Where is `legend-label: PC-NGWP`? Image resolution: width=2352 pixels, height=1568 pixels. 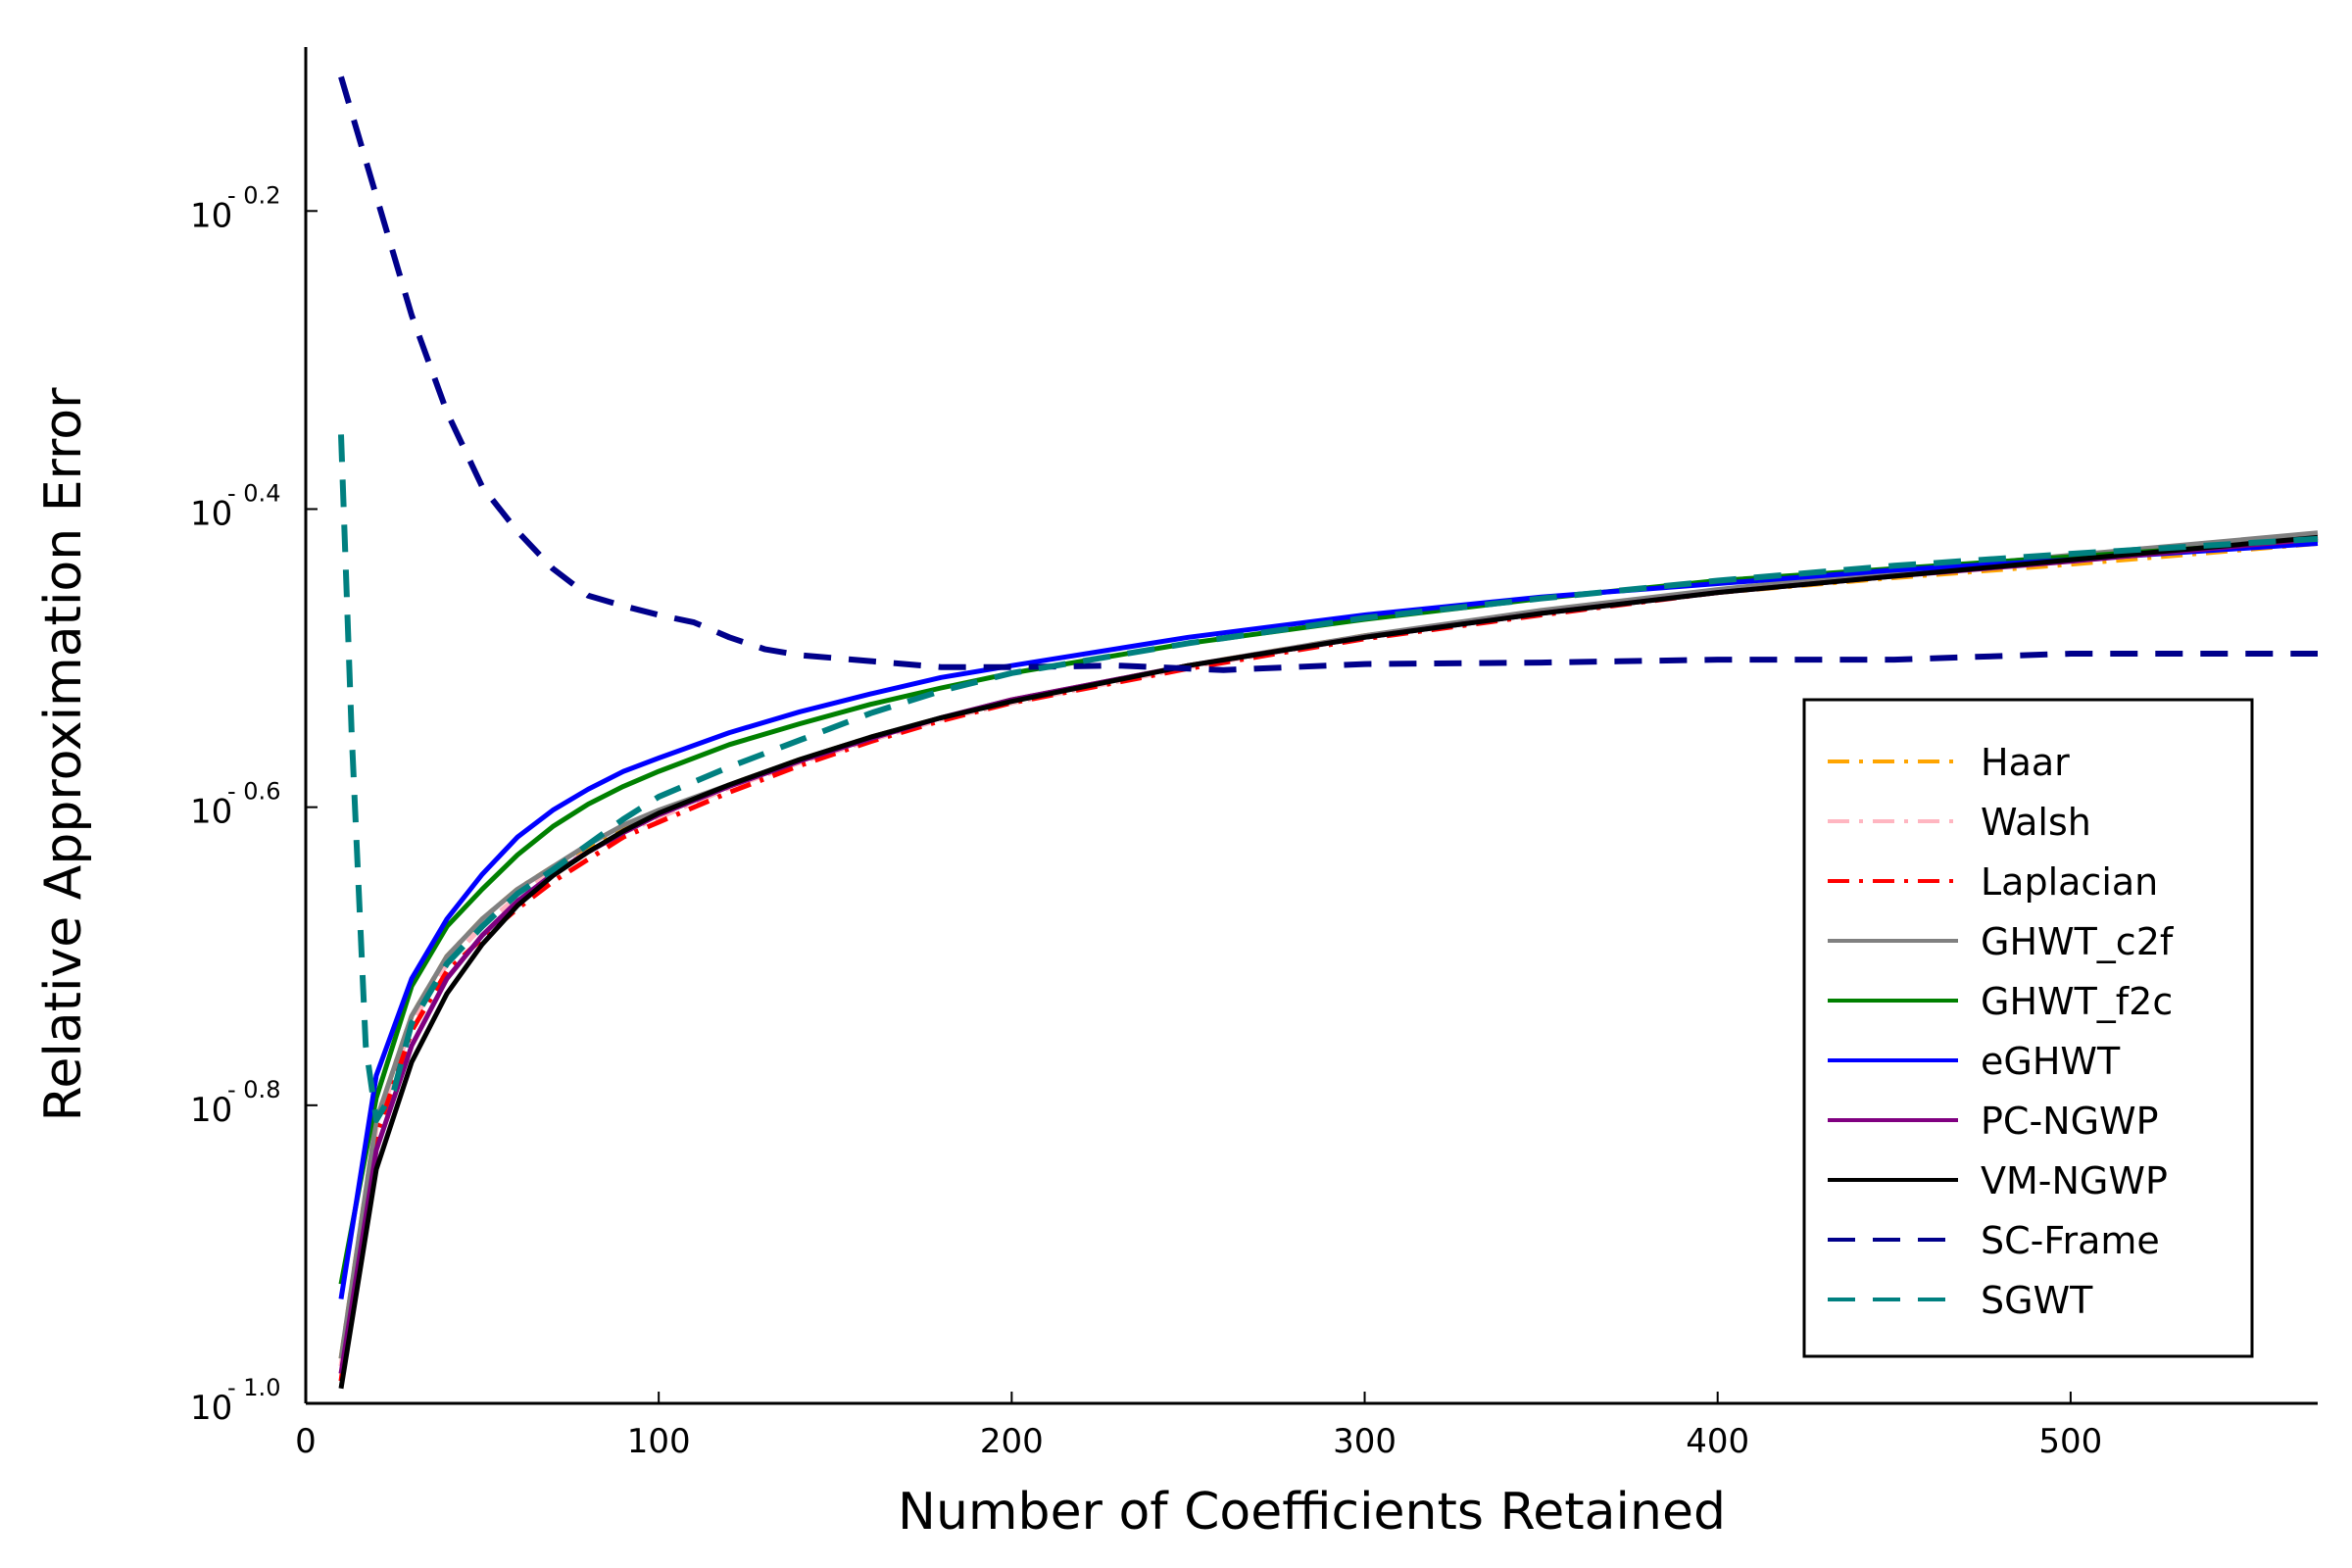 legend-label: PC-NGWP is located at coordinates (2070, 1121).